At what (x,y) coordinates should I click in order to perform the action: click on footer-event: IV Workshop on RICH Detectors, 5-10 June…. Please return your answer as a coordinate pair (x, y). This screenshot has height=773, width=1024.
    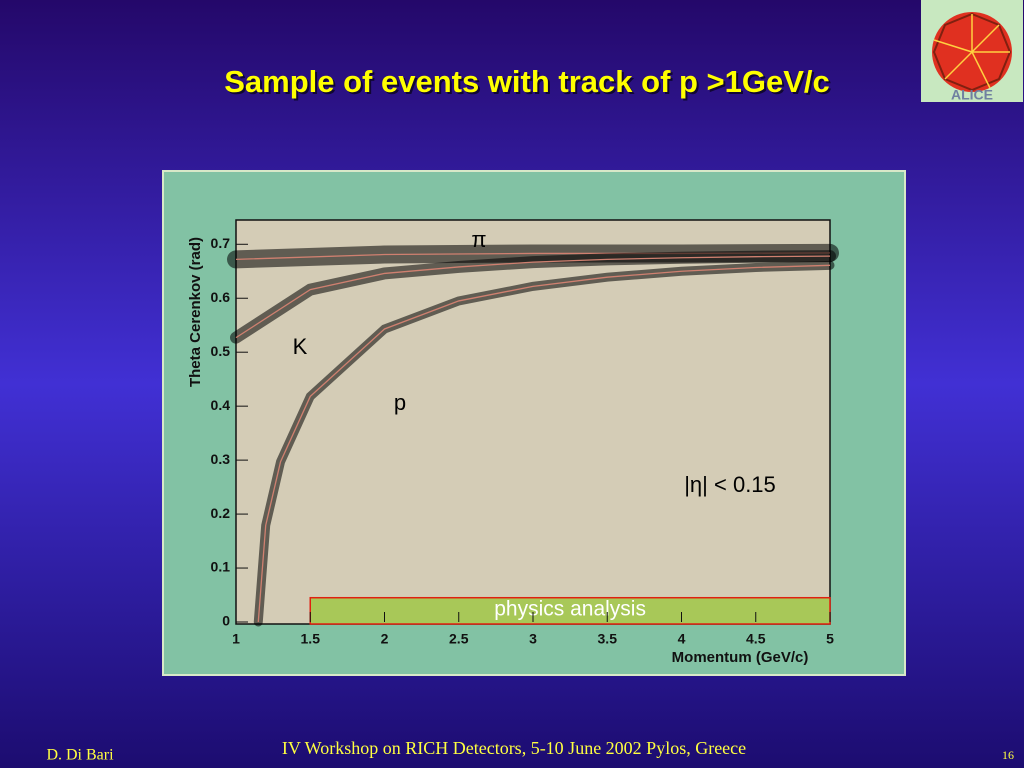
    Looking at the image, I should click on (514, 748).